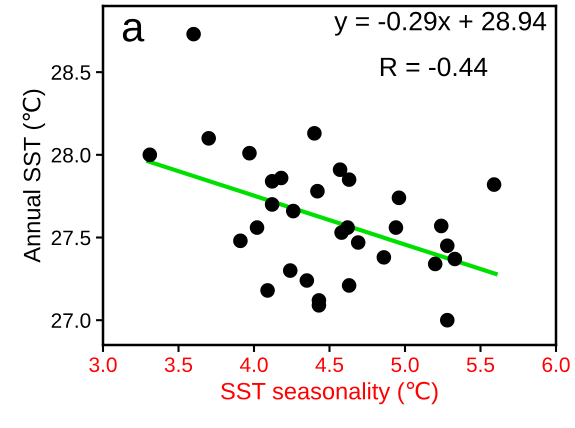  I want to click on y-tick-label: 27.5, so click(71, 238).